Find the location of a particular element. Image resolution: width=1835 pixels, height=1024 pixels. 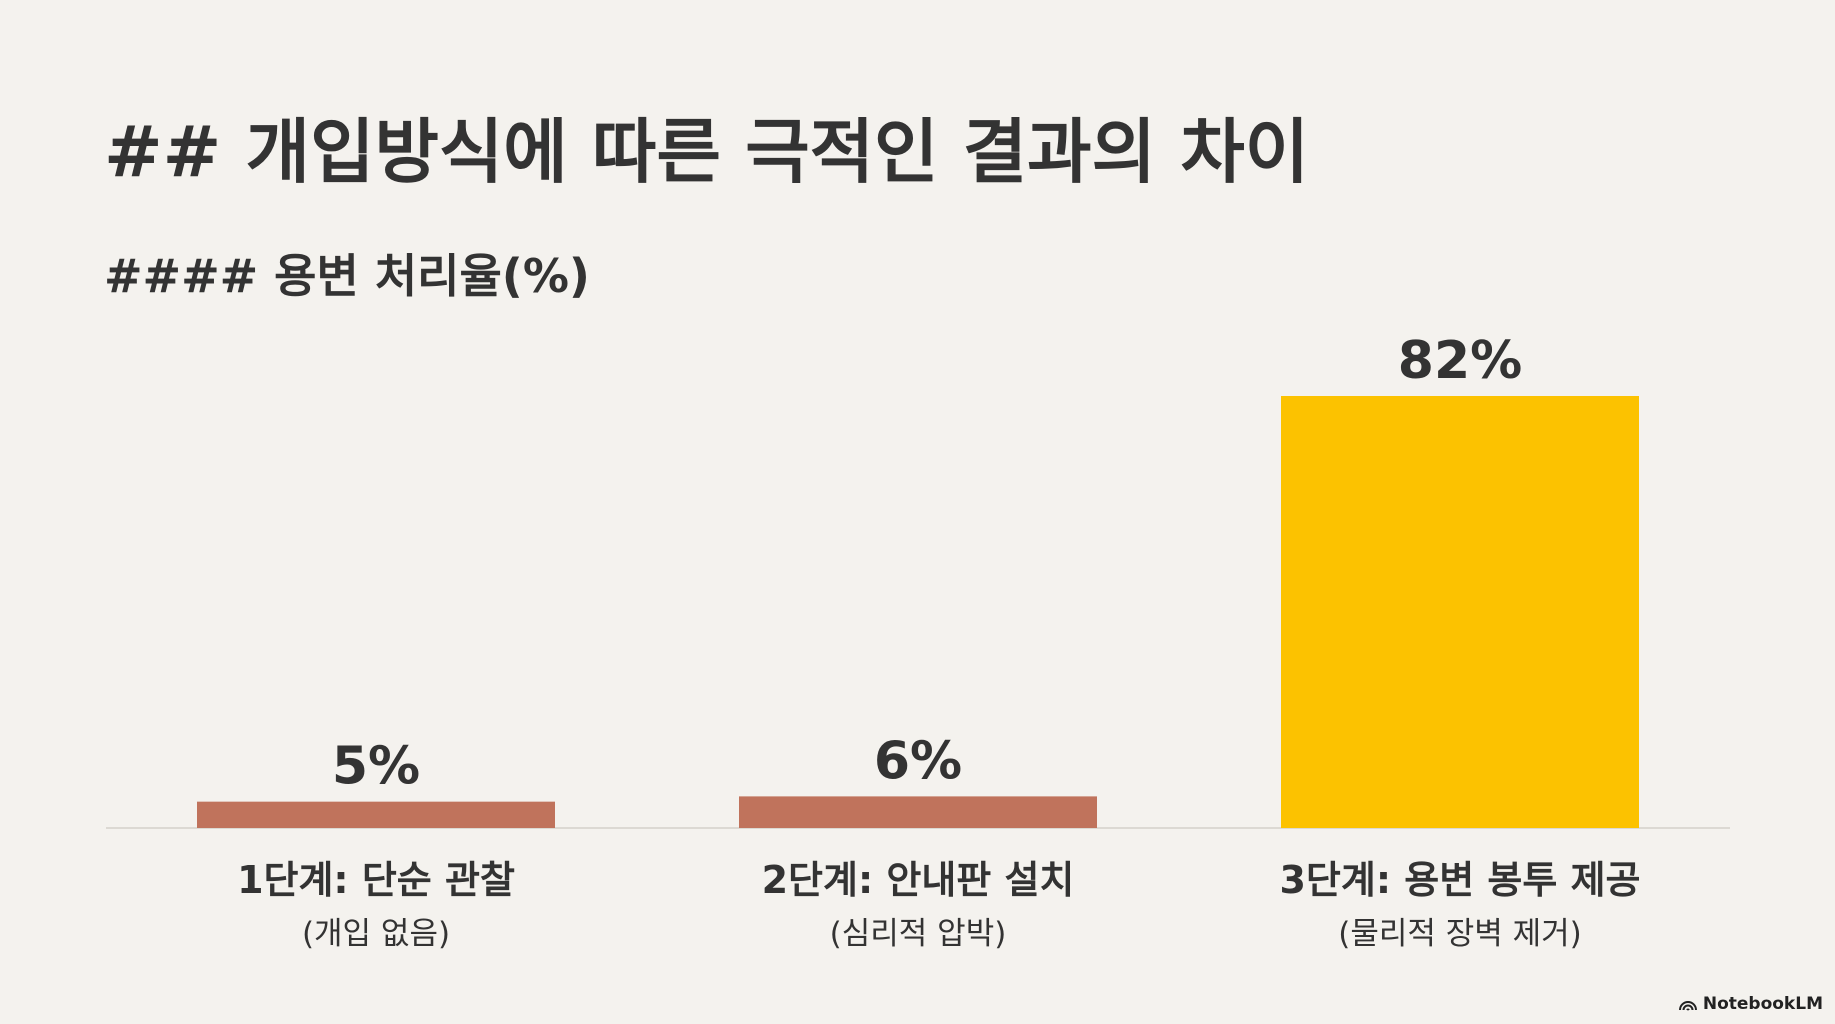

page-title: ## 개입방식에 따른 극적인 결과의 차이 is located at coordinates (707, 152).